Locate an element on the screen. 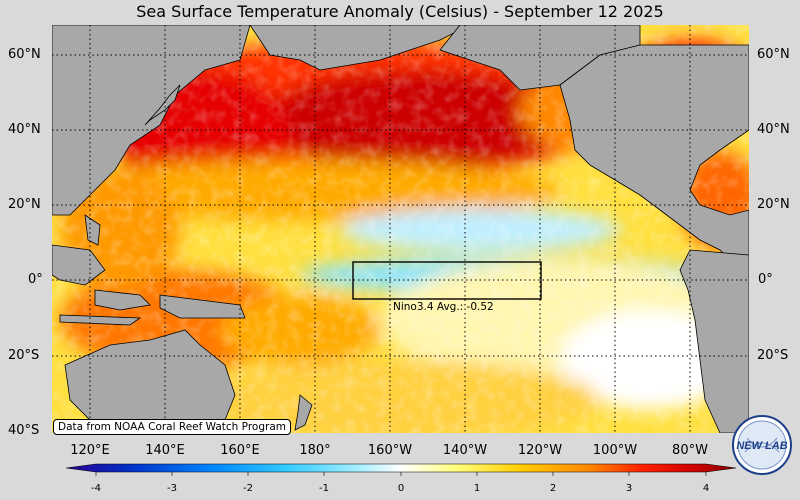  lon-label: 80°W is located at coordinates (690, 450).